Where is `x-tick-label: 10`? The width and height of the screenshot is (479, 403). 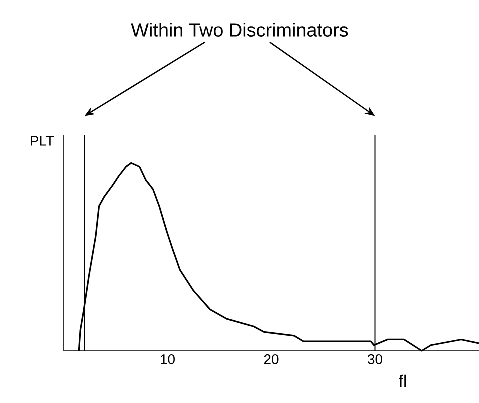 x-tick-label: 10 is located at coordinates (168, 359).